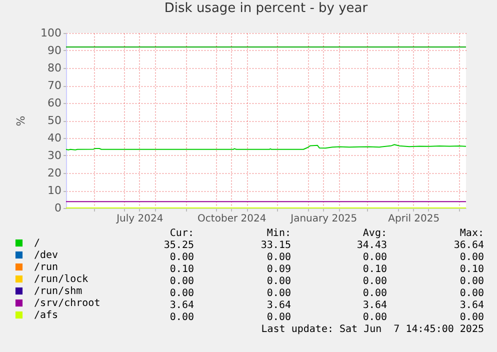 This screenshot has width=497, height=352. What do you see at coordinates (55, 155) in the screenshot?
I see `y-tick-label: 30` at bounding box center [55, 155].